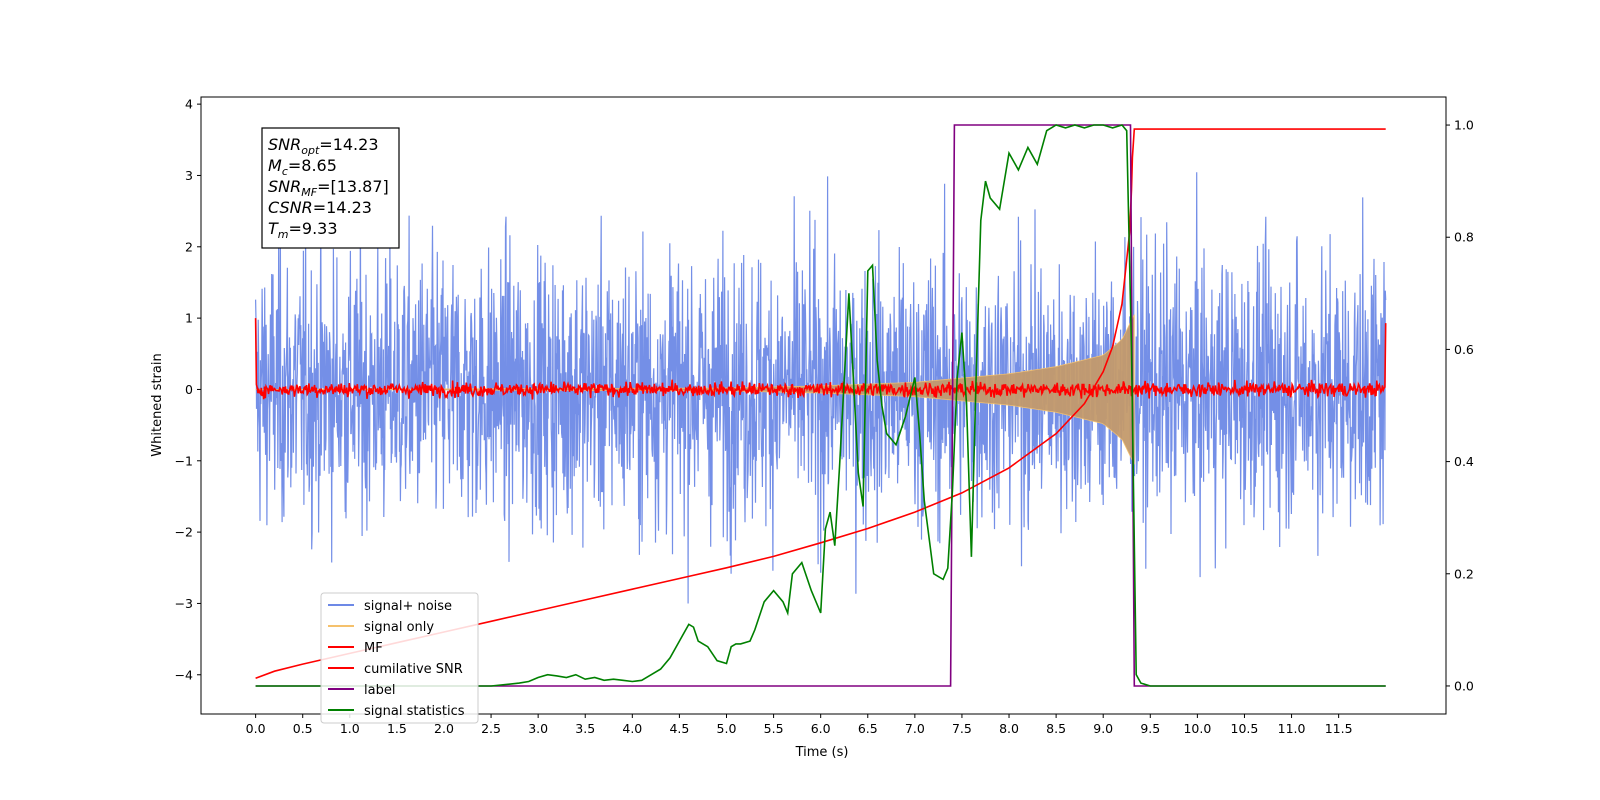 This screenshot has width=1600, height=800. I want to click on x-tick-label: 10.5, so click(1245, 728).